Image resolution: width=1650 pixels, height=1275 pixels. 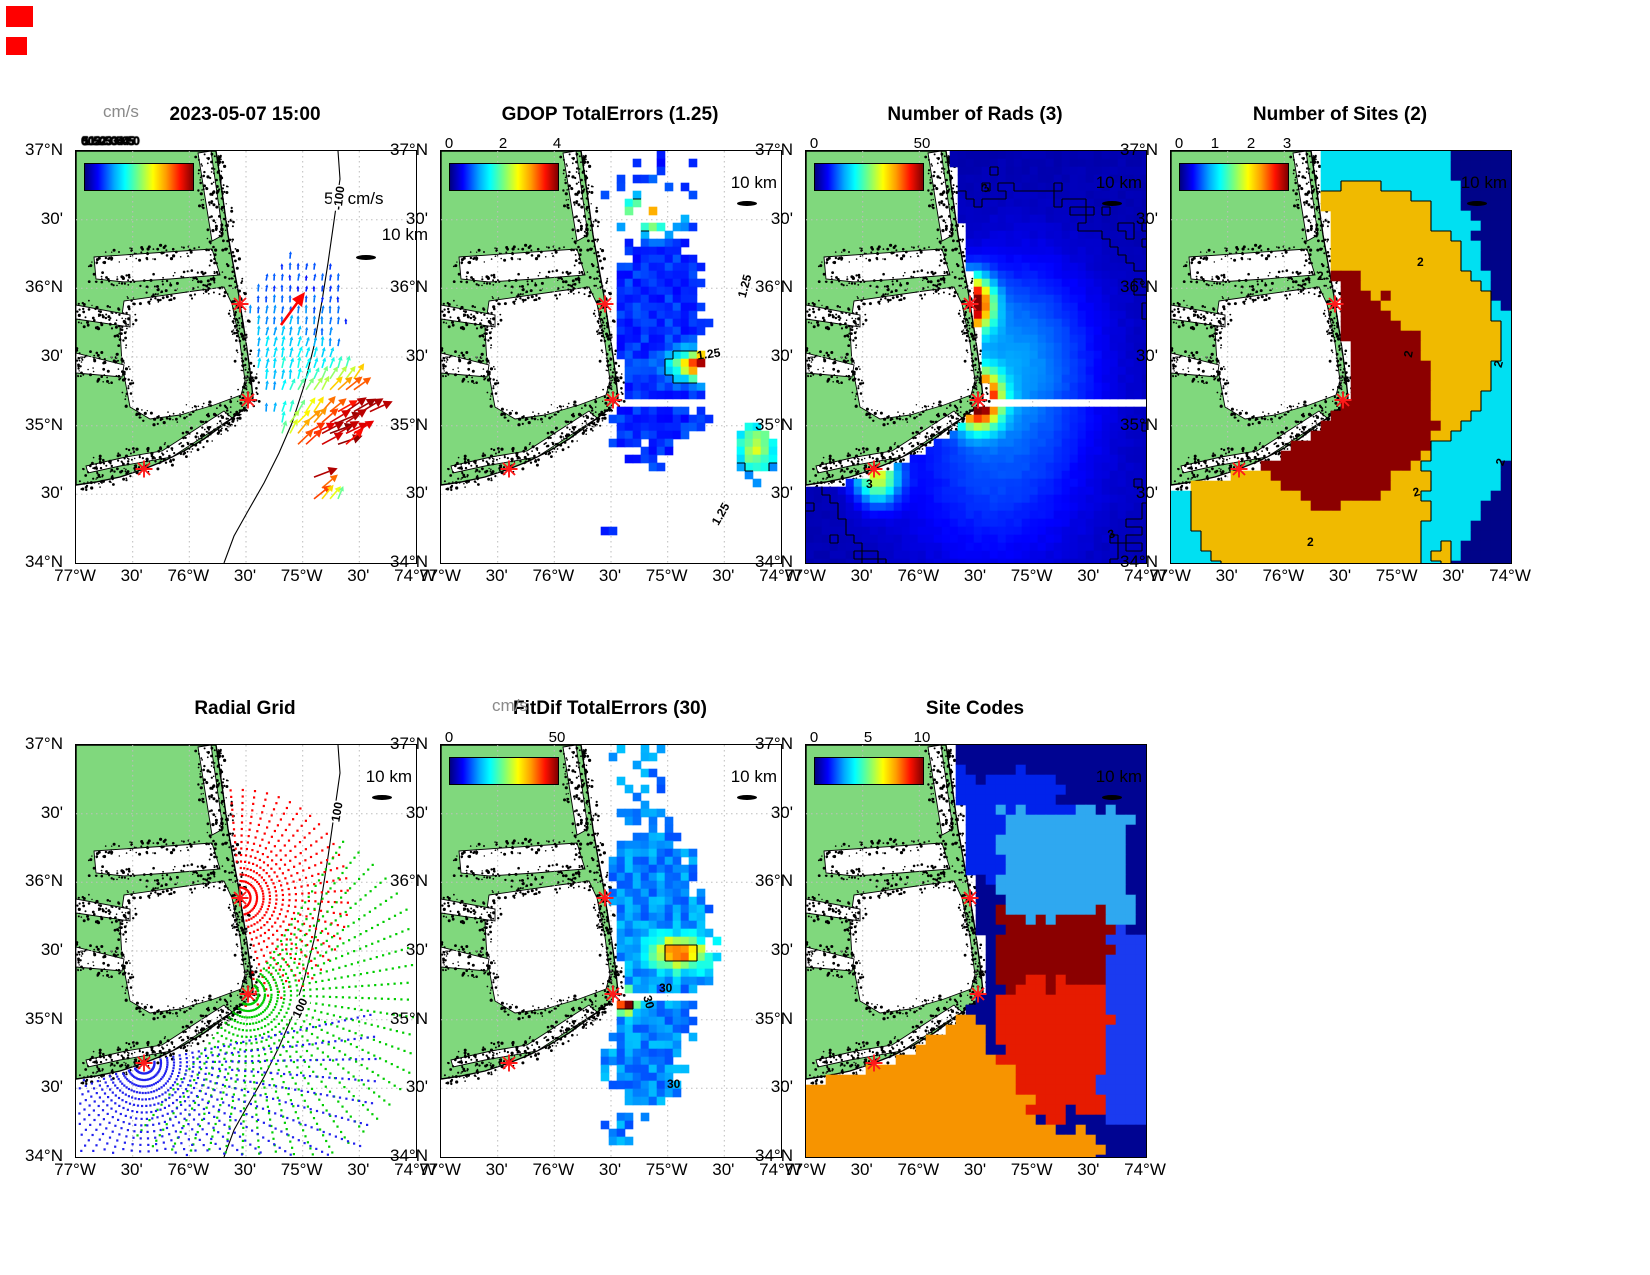 I want to click on panel-title: Number of Sites (2), so click(x=1340, y=114).